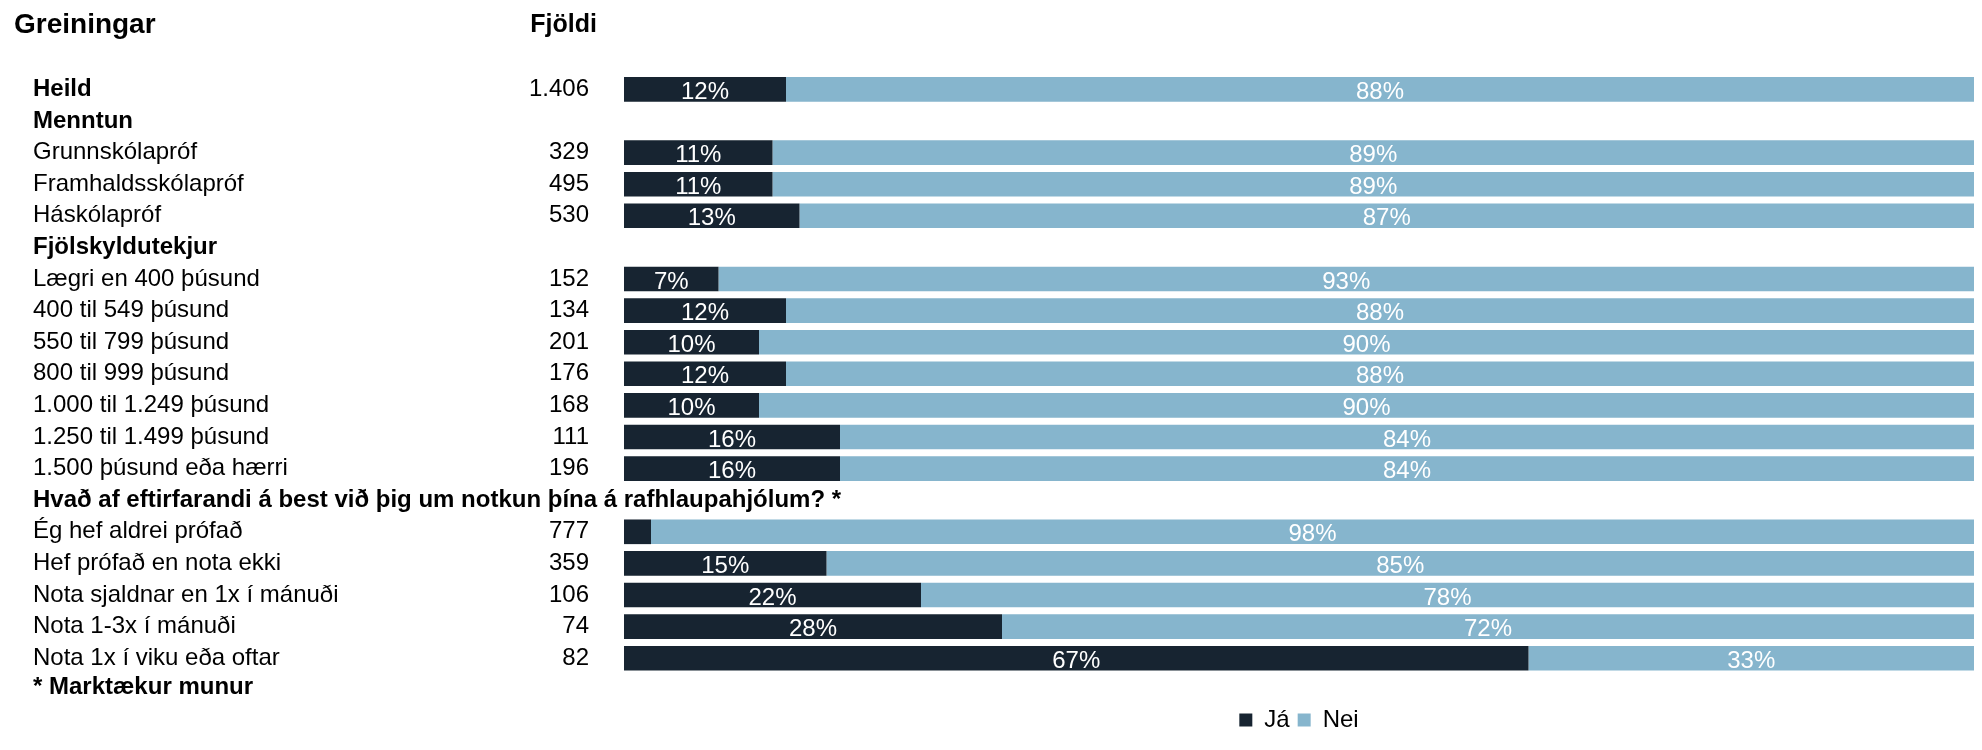 The height and width of the screenshot is (750, 1982). I want to click on y2-tick-label: 495, so click(568, 182).